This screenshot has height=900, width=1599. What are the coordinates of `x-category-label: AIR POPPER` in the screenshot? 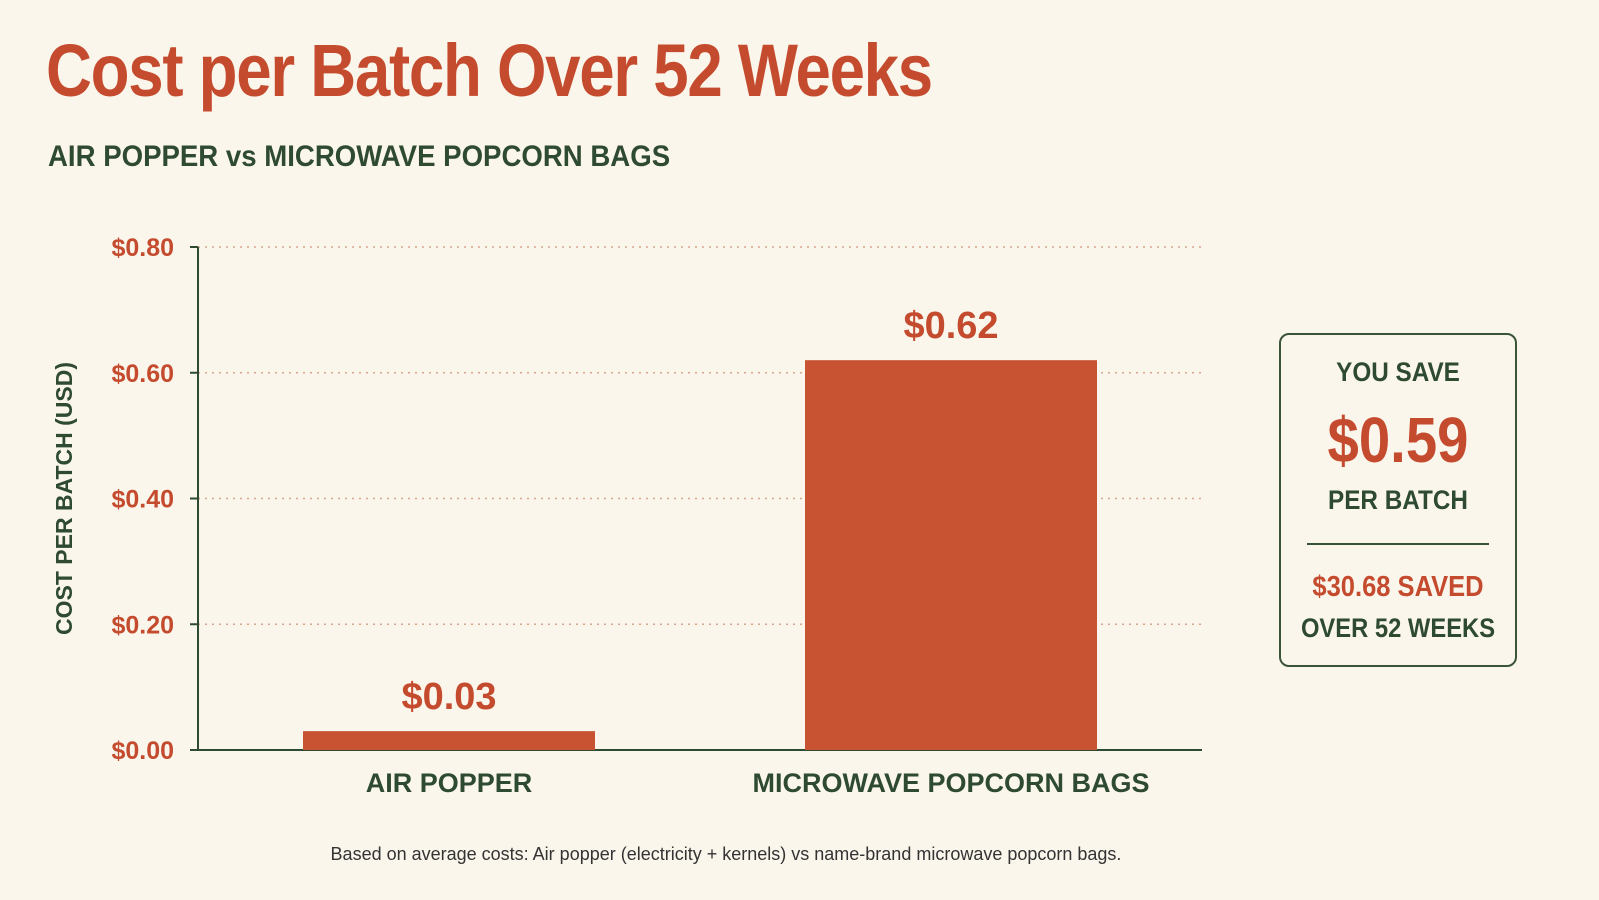 It's located at (449, 783).